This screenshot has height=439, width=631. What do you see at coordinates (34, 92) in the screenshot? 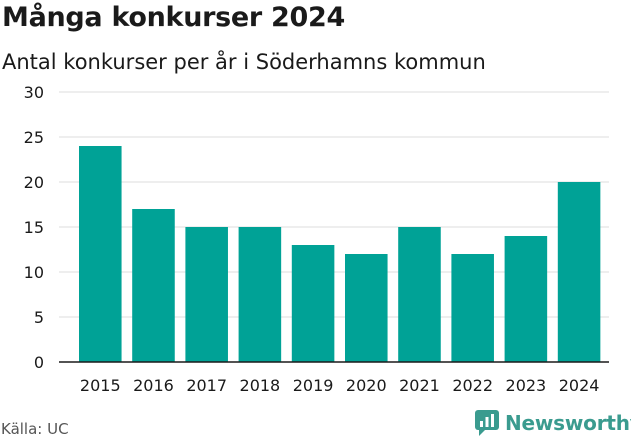
I see `y-tick-label: 30` at bounding box center [34, 92].